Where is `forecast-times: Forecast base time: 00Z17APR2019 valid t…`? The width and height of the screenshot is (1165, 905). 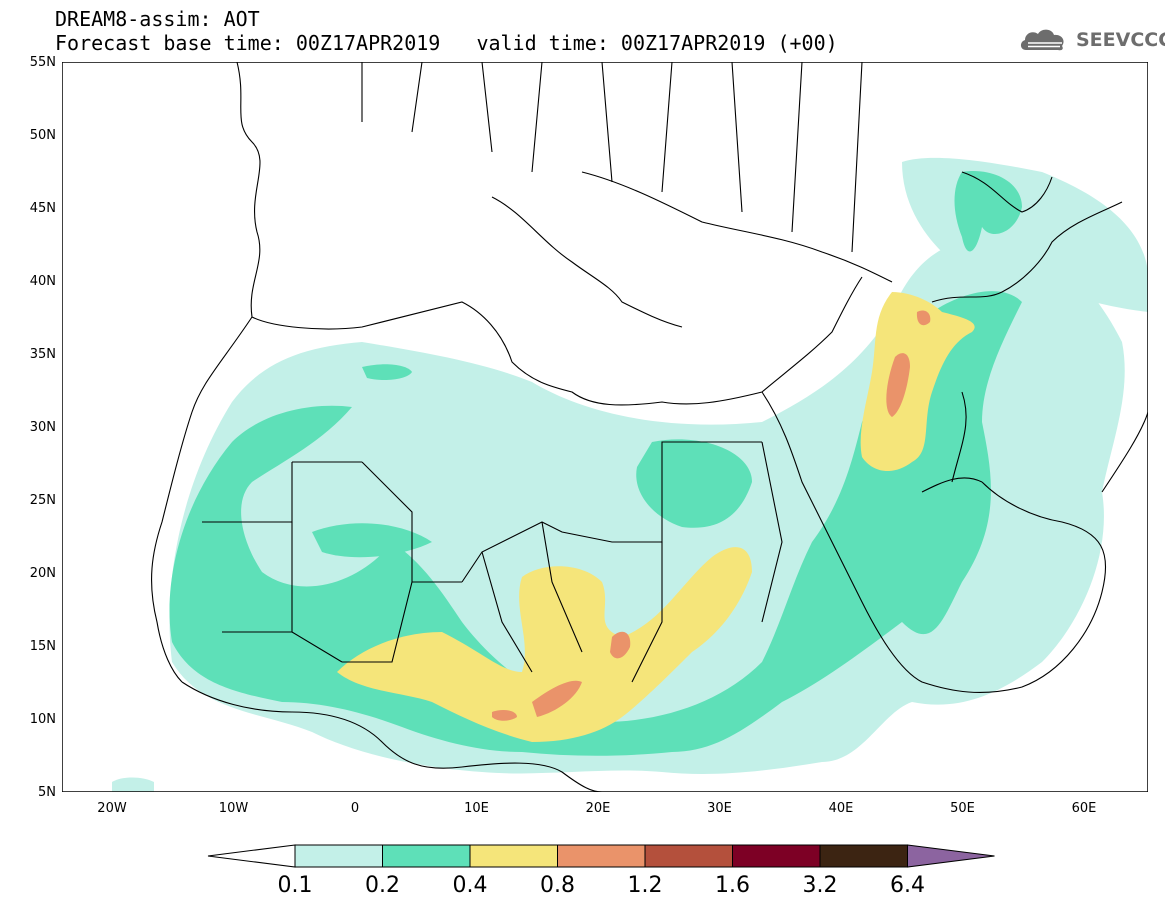 forecast-times: Forecast base time: 00Z17APR2019 valid t… is located at coordinates (446, 43).